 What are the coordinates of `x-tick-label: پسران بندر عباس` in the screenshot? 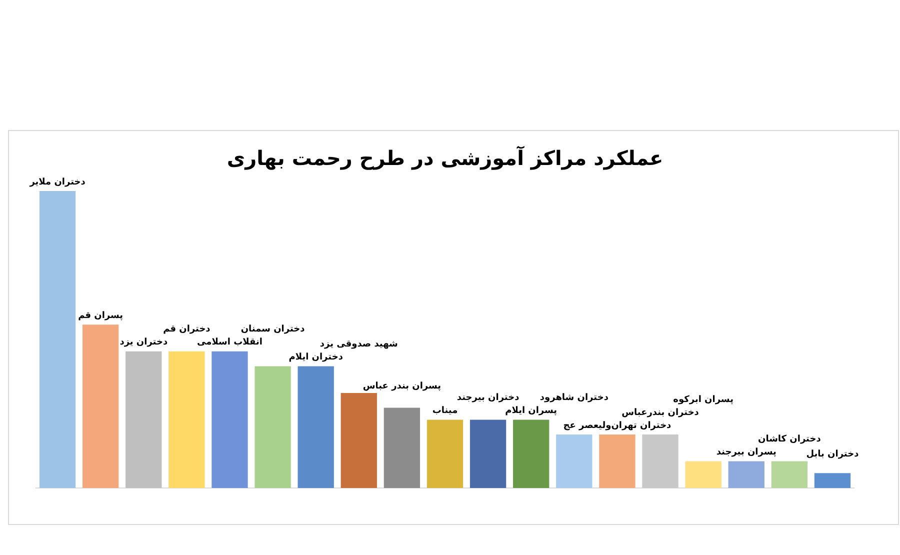 It's located at (402, 386).